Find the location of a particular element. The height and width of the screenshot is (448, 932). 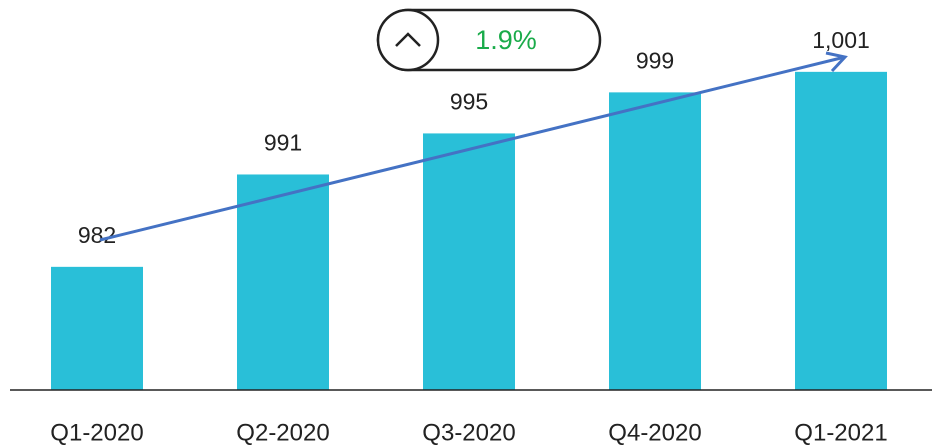

growth-pill: 1.9% is located at coordinates (489, 40).